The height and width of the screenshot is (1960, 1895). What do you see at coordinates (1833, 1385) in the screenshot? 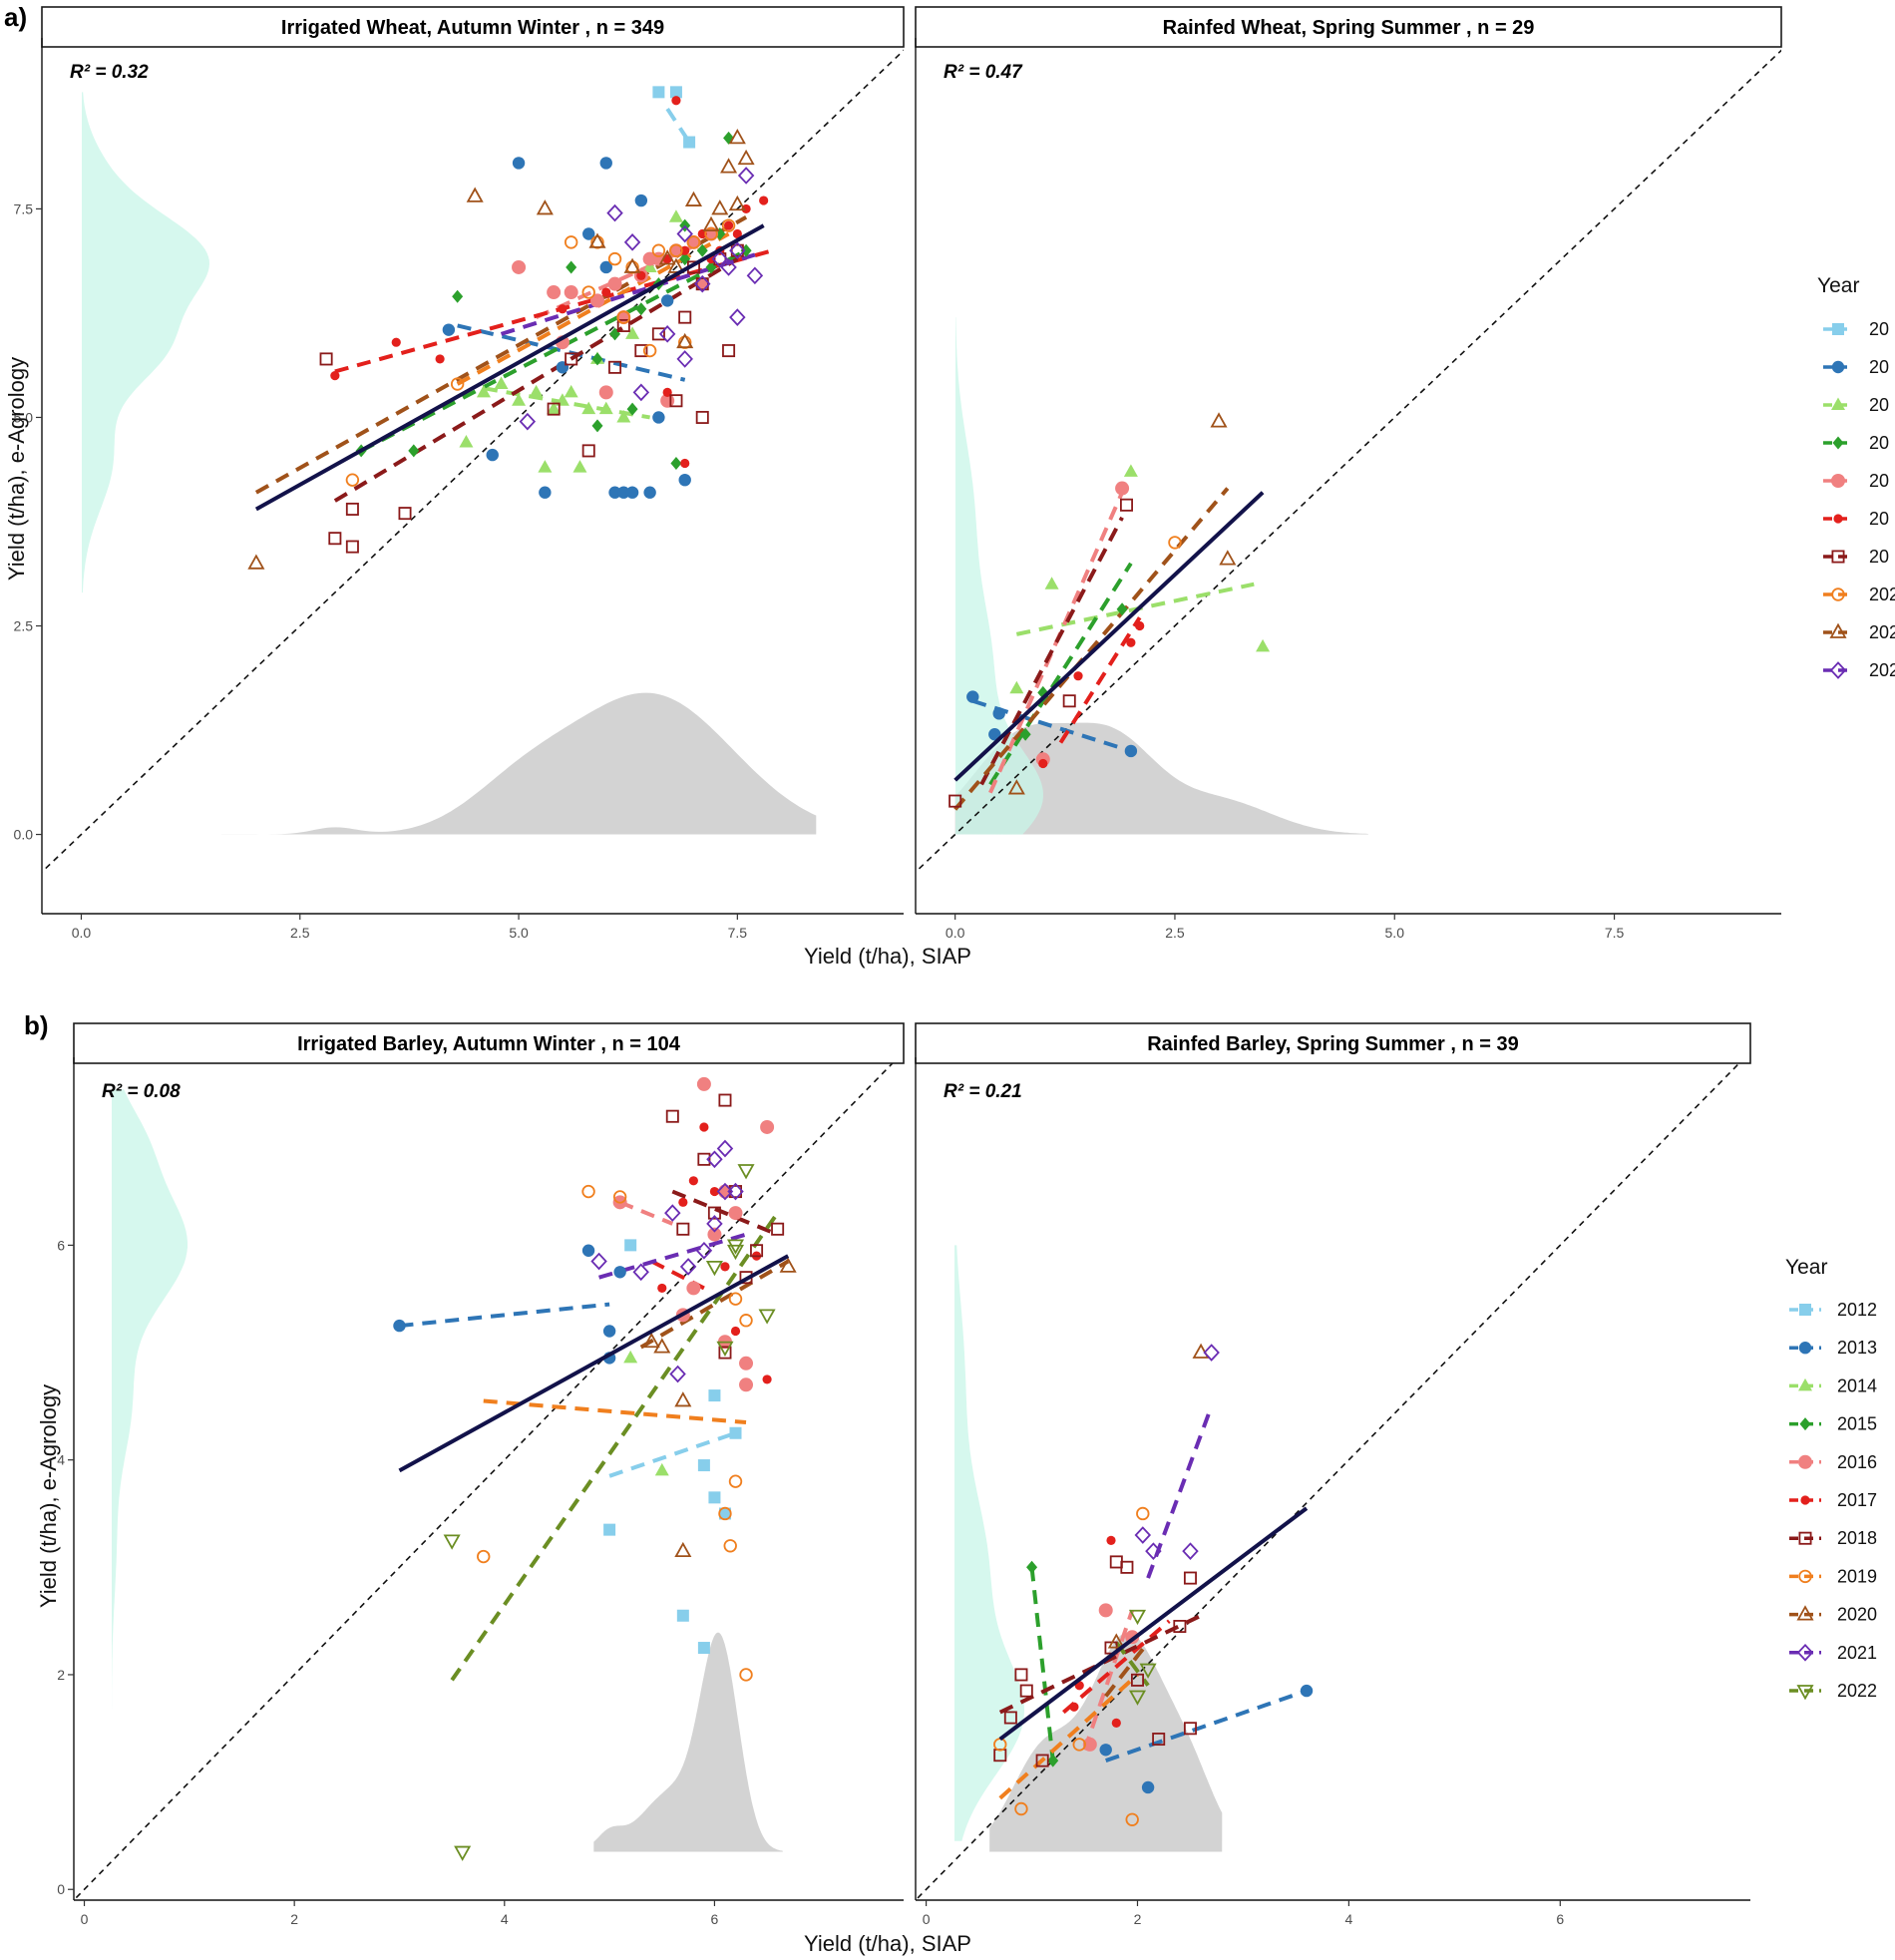
I see `legend-item-2014: 2014` at bounding box center [1833, 1385].